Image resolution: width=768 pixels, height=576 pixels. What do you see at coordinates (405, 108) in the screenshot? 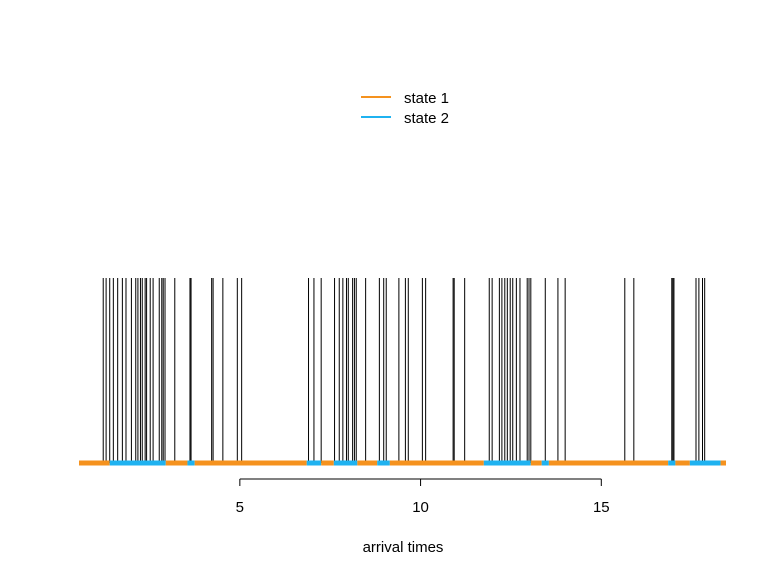
I see `legend: state 1 state 2` at bounding box center [405, 108].